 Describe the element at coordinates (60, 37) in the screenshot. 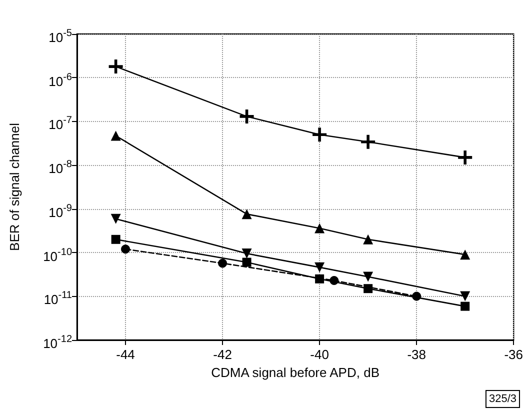

I see `y-tick-label: 10$^{-5}$` at that location.